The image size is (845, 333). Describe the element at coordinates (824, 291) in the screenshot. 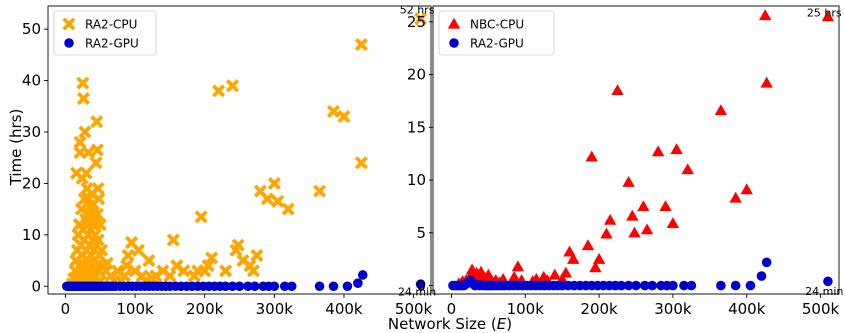

I see `annotation-label: 24 min` at that location.